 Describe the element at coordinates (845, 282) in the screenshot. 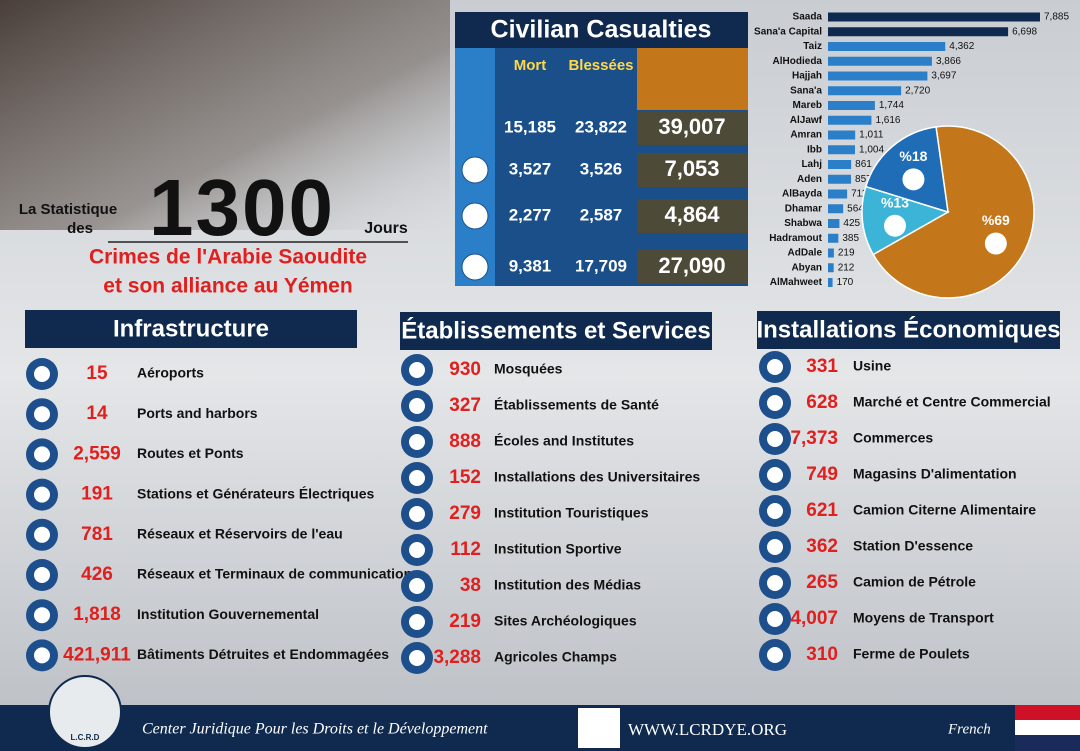

I see `value-label: 170` at that location.